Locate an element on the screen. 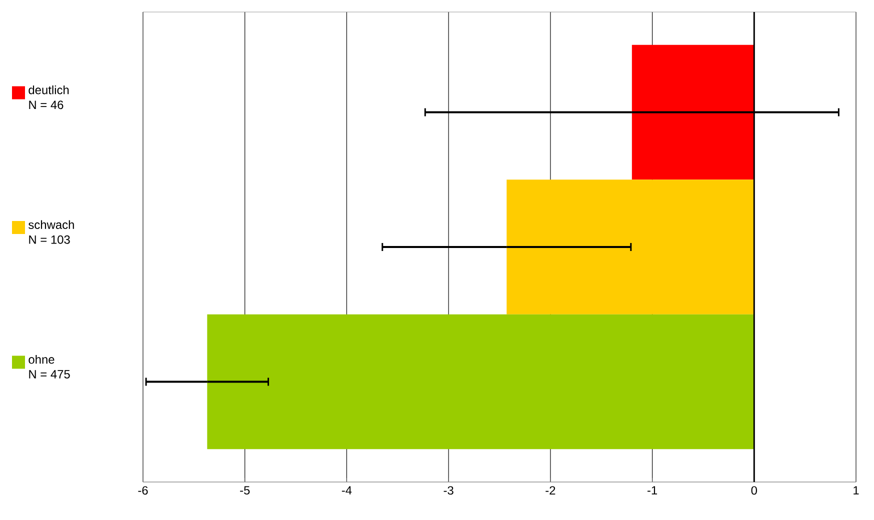 Image resolution: width=874 pixels, height=520 pixels. x-tick-label: -1 is located at coordinates (653, 490).